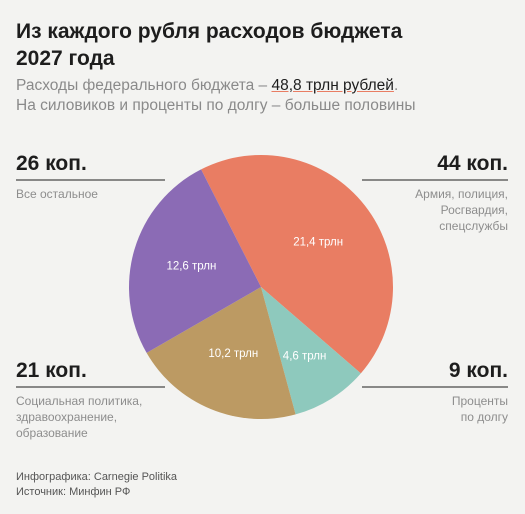 The image size is (525, 514). Describe the element at coordinates (51, 163) in the screenshot. I see `share-label: 26 коп.` at that location.